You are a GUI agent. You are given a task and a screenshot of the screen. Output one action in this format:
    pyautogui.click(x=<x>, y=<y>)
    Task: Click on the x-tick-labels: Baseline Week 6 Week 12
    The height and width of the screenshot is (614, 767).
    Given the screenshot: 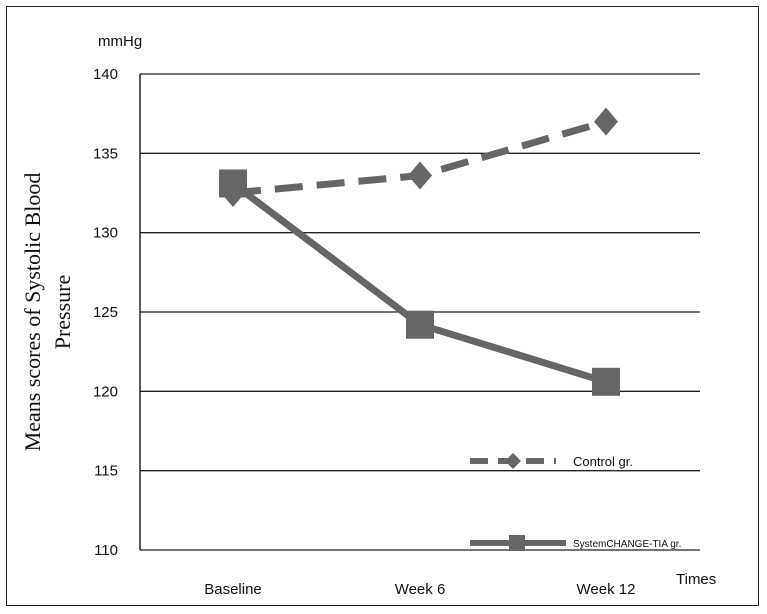 What is the action you would take?
    pyautogui.click(x=419, y=589)
    